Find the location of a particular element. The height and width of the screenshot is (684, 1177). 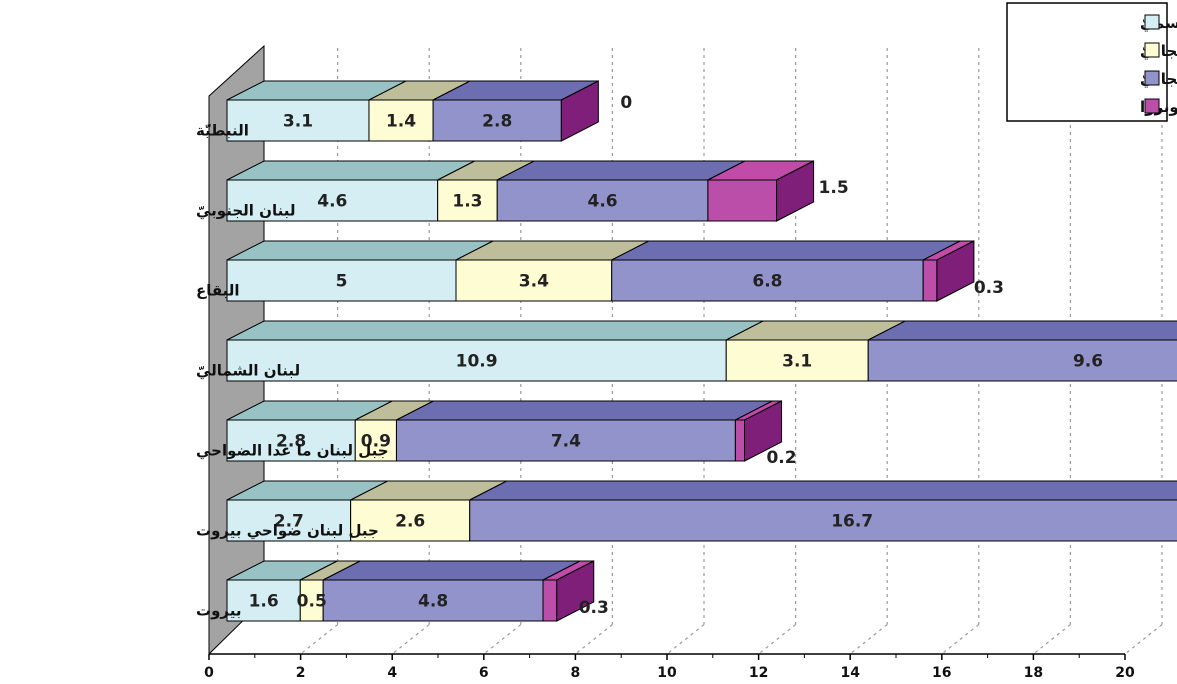

category-label: بيروت is located at coordinates (218, 611).